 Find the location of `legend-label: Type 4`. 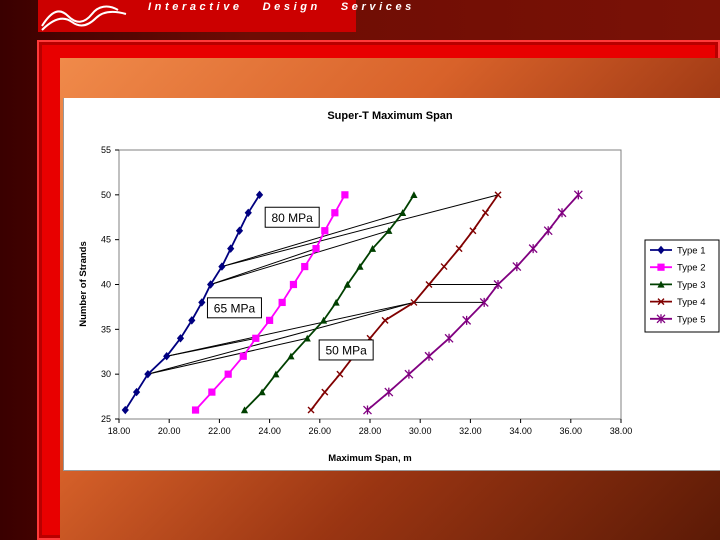

legend-label: Type 4 is located at coordinates (691, 302).